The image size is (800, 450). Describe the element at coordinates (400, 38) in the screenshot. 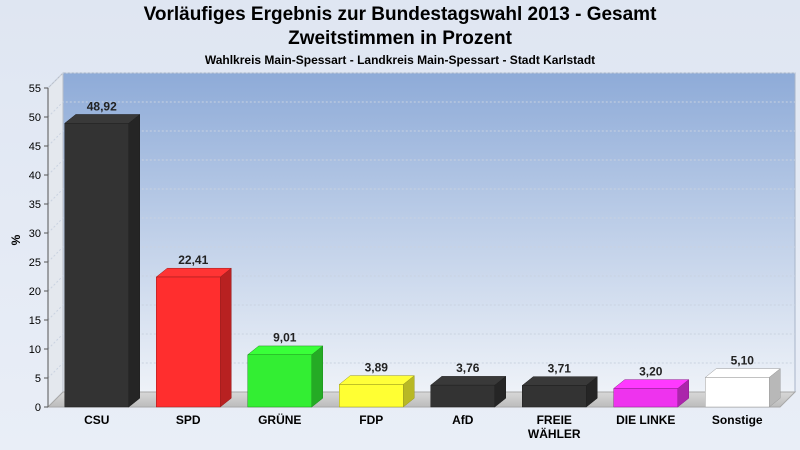

I see `chart-title-line2: Zweitstimmen in Prozent` at that location.